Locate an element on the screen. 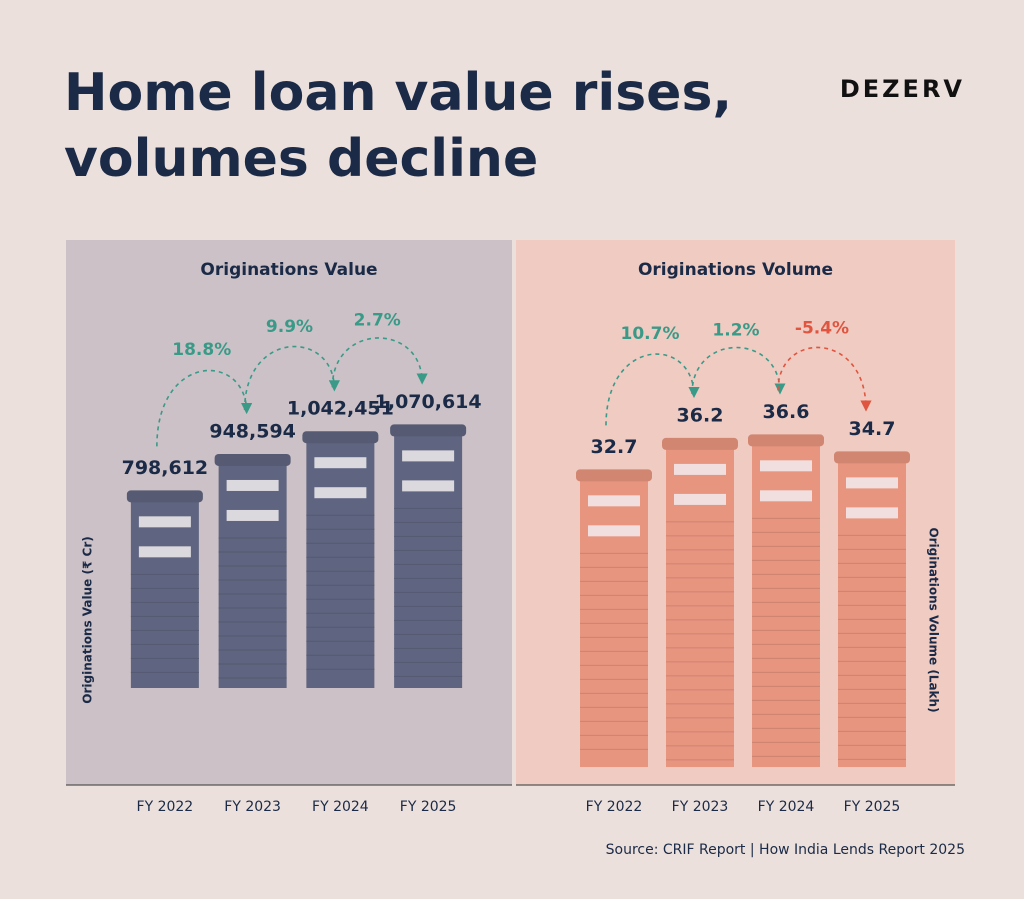 The image size is (1024, 899). value-label: 1,070,614 is located at coordinates (428, 402).